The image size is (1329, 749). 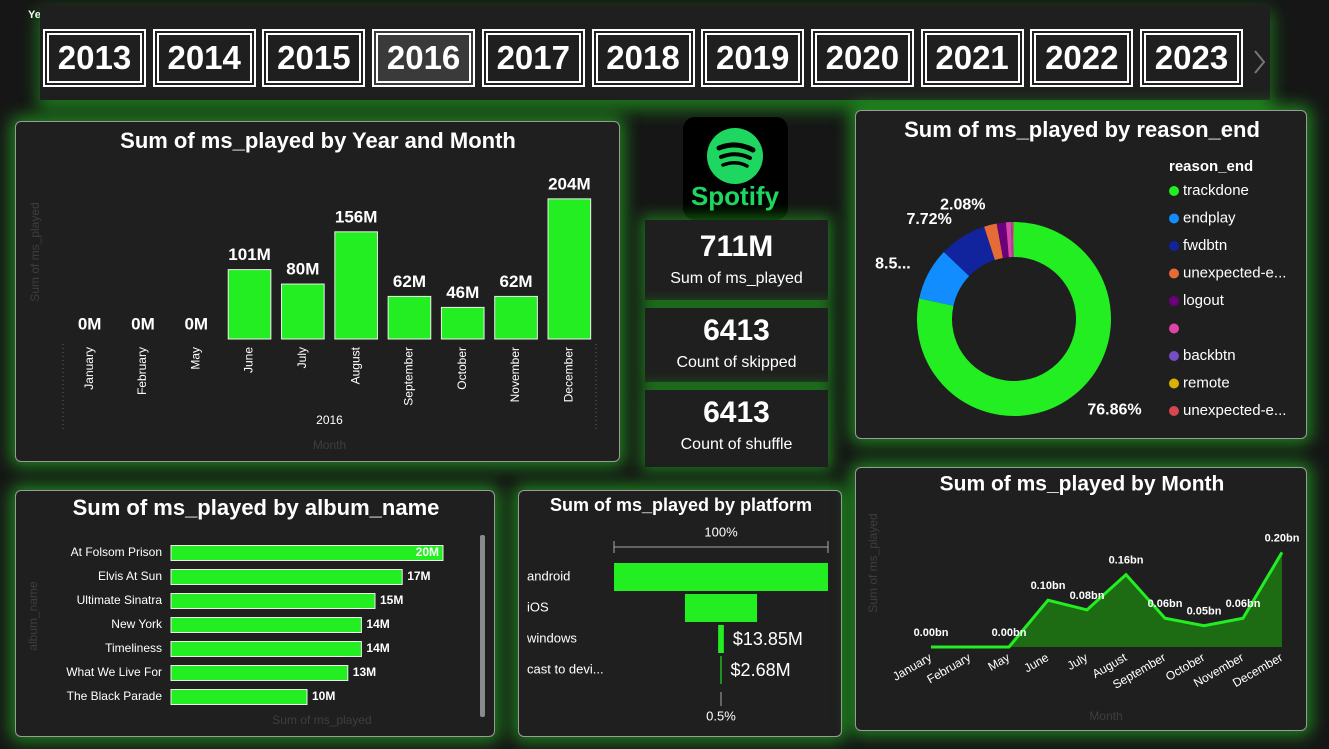 What do you see at coordinates (314, 58) in the screenshot?
I see `year-button: 2015` at bounding box center [314, 58].